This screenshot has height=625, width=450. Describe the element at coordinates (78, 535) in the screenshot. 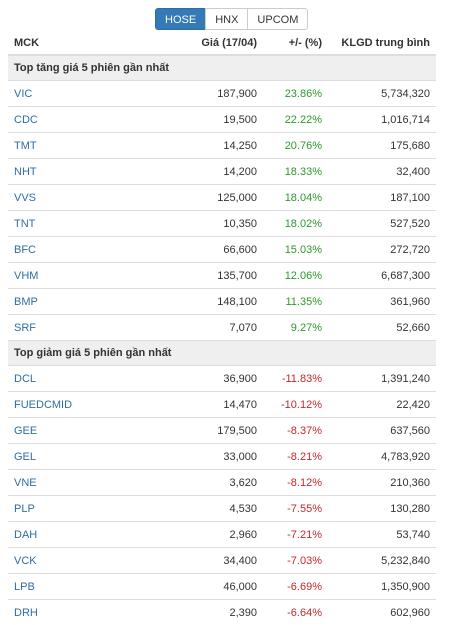

I see `stock-code-cell: DAH` at that location.